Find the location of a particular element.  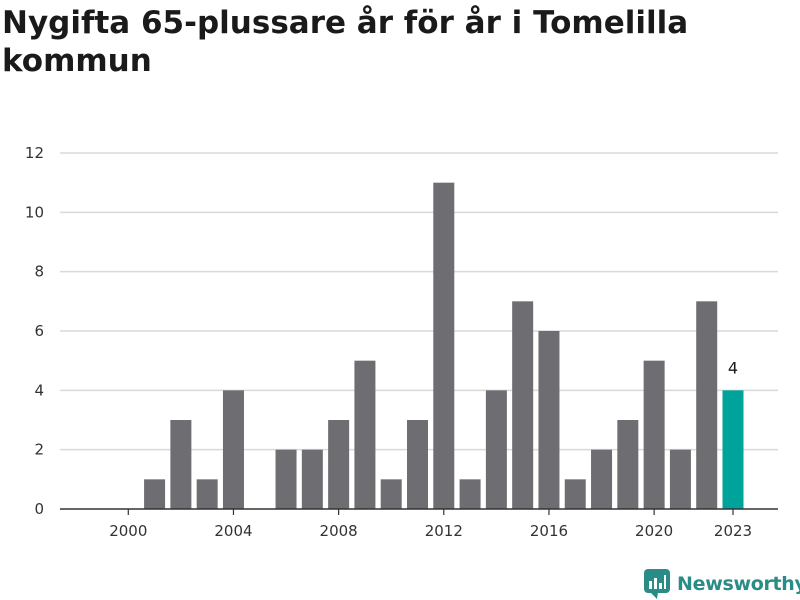

newsworthy-logo: Newsworthy is located at coordinates (722, 584).